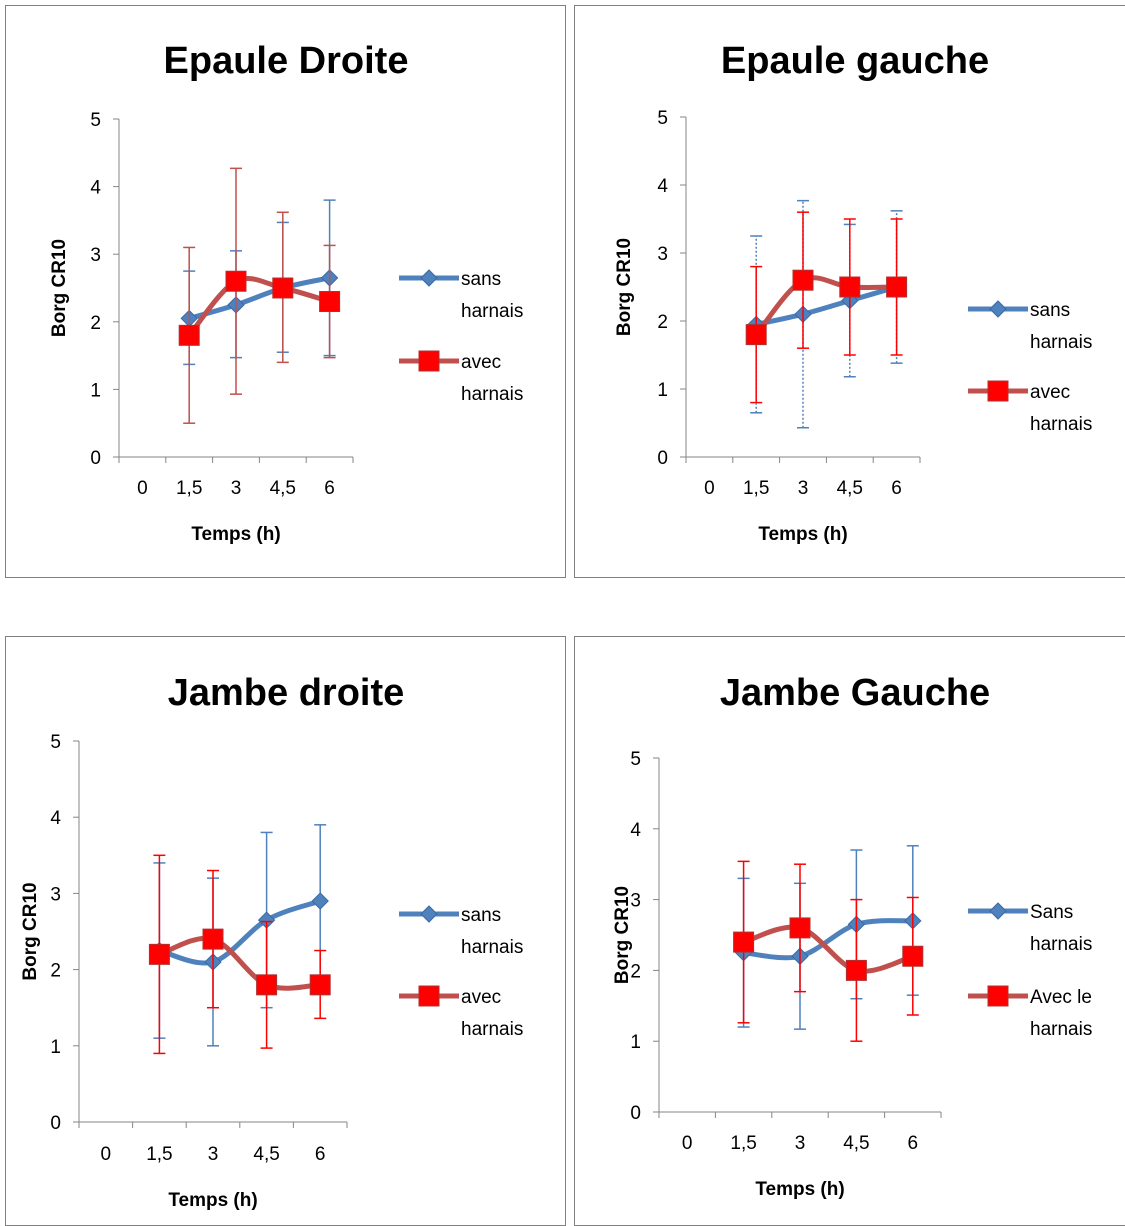 This screenshot has width=1125, height=1226. Describe the element at coordinates (855, 61) in the screenshot. I see `chart-title: Epaule gauche` at that location.